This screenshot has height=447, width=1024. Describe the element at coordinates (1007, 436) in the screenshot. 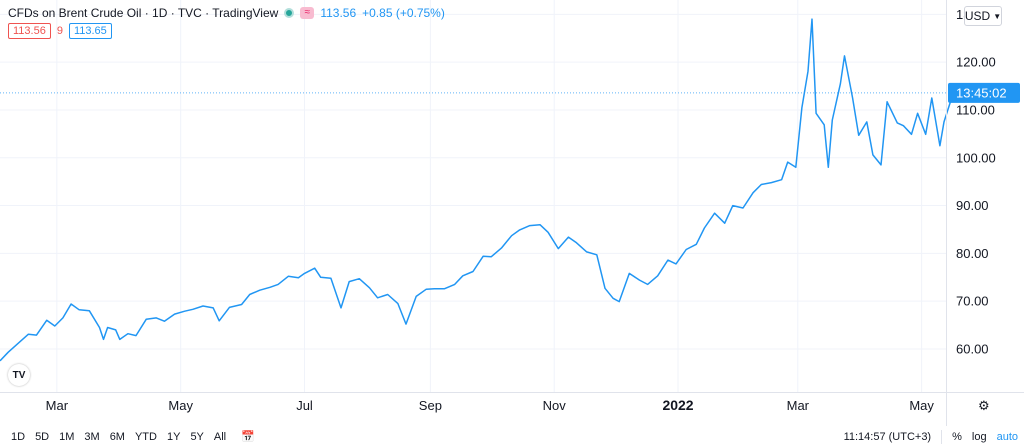

I see `auto-toggle: auto` at that location.